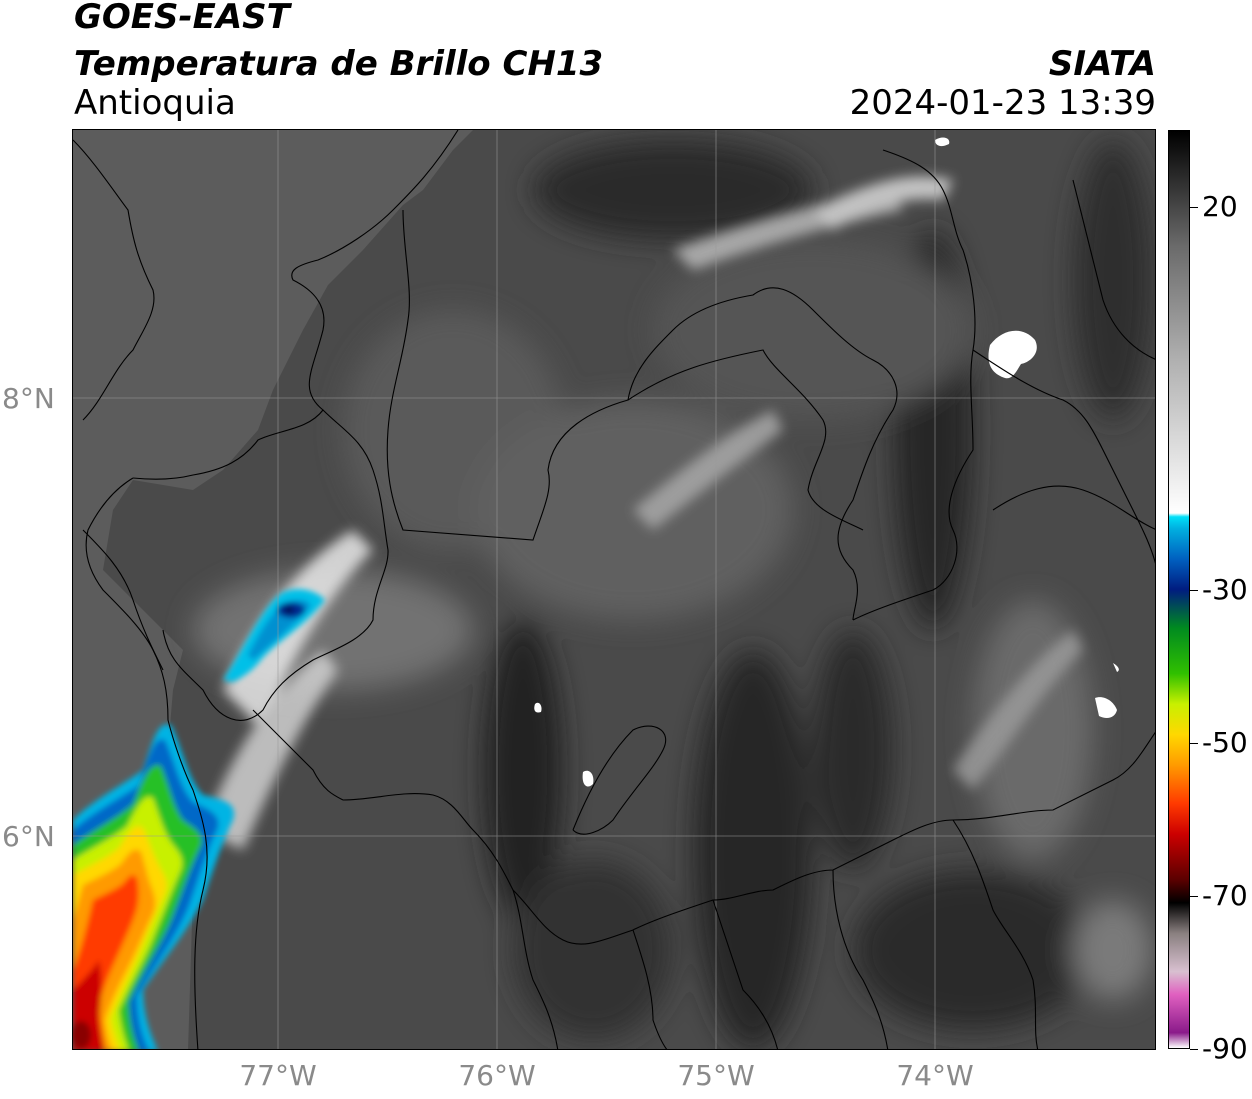 The image size is (1252, 1099). I want to click on border-antioquia-bolivar, so click(762, 454).